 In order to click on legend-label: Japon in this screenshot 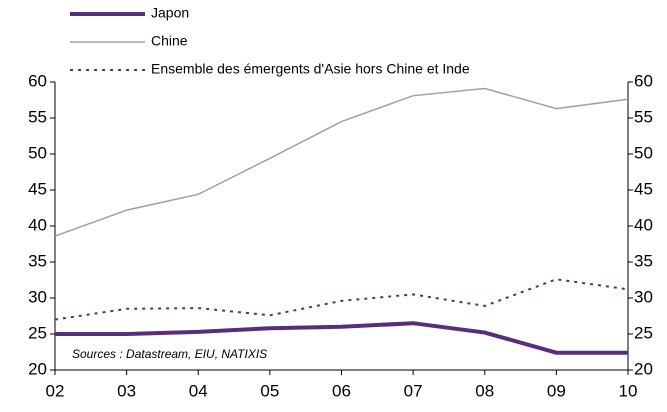, I will do `click(170, 13)`.